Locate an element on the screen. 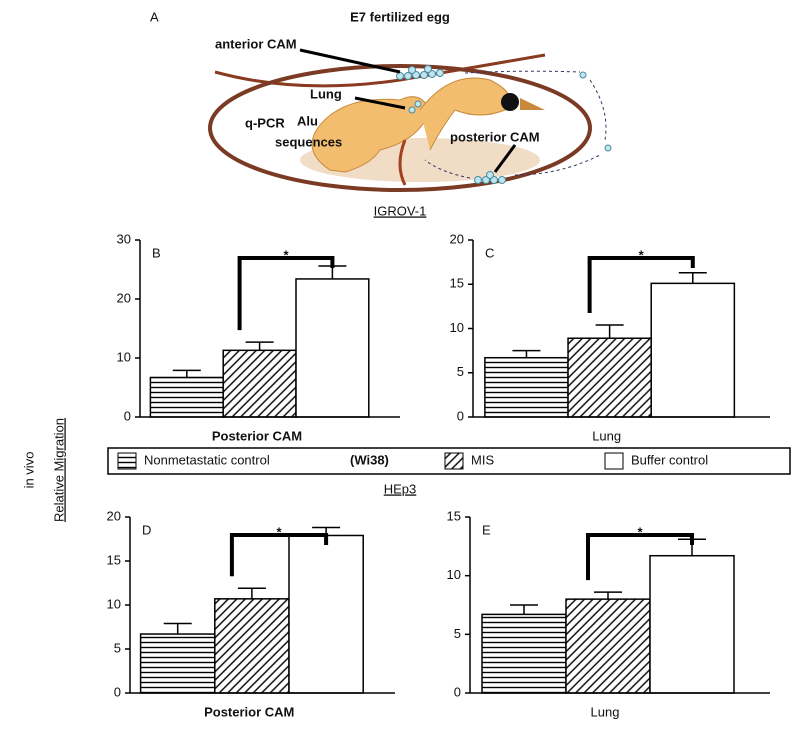 Image resolution: width=800 pixels, height=730 pixels. panel-label: E is located at coordinates (486, 529).